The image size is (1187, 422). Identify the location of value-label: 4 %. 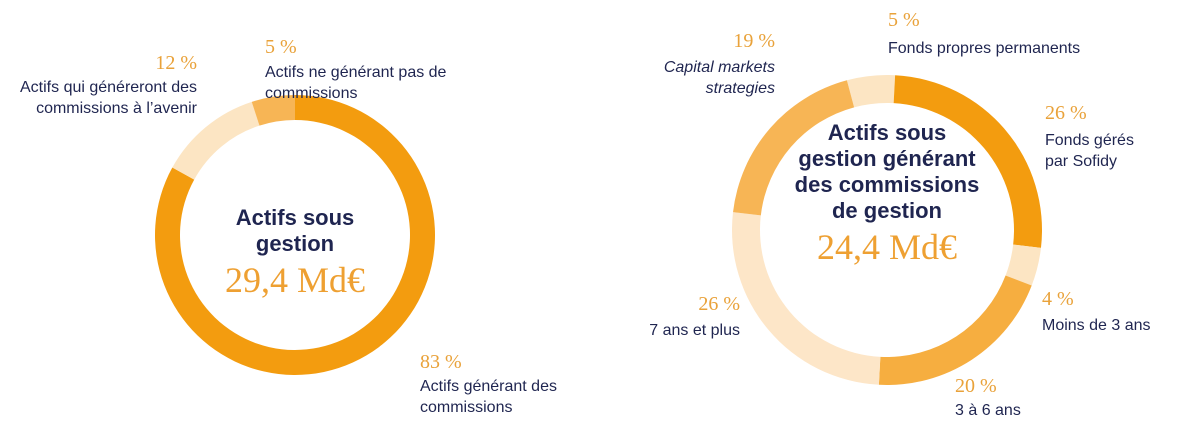
(1058, 299).